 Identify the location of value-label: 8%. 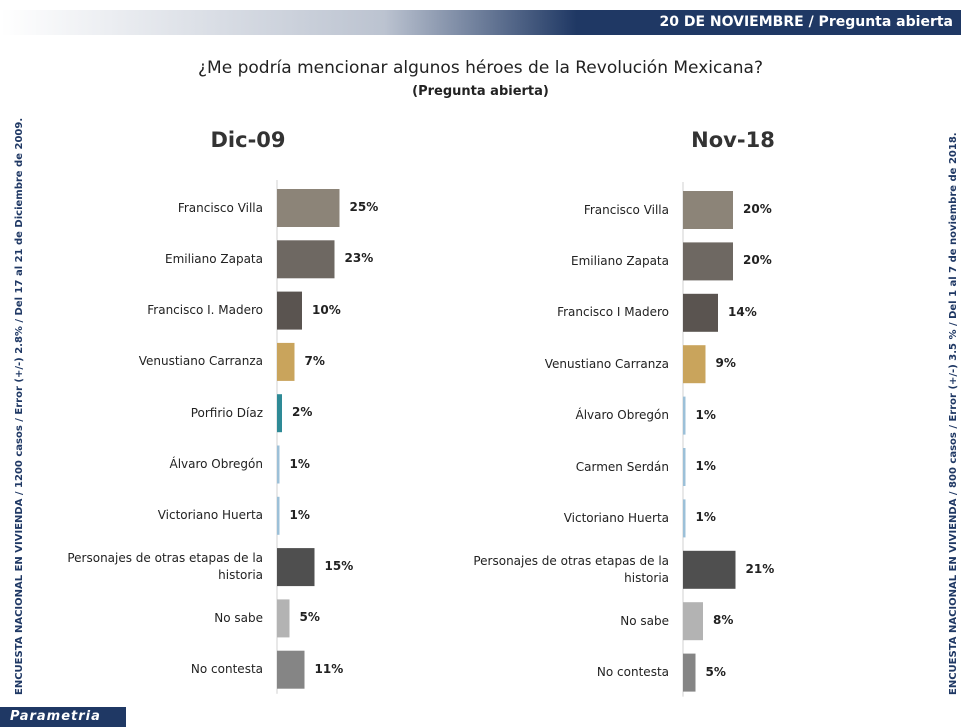
(723, 620).